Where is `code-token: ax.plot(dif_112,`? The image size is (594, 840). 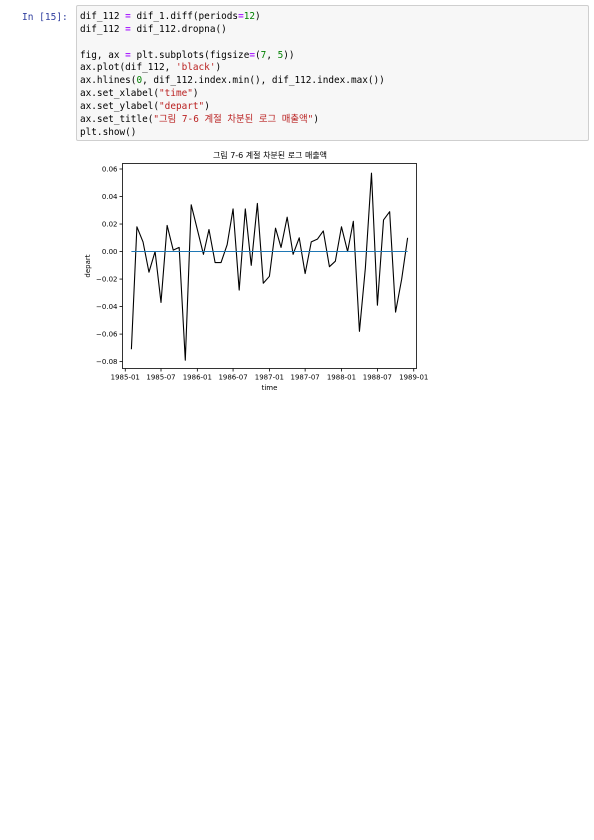
code-token: ax.plot(dif_112, is located at coordinates (128, 68).